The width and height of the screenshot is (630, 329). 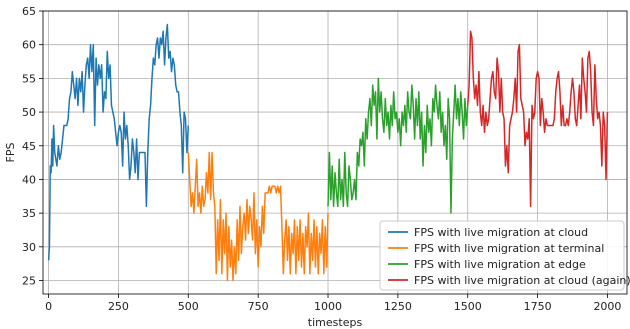 What do you see at coordinates (522, 280) in the screenshot?
I see `legend-label: FPS with live migration at cloud (again)` at bounding box center [522, 280].